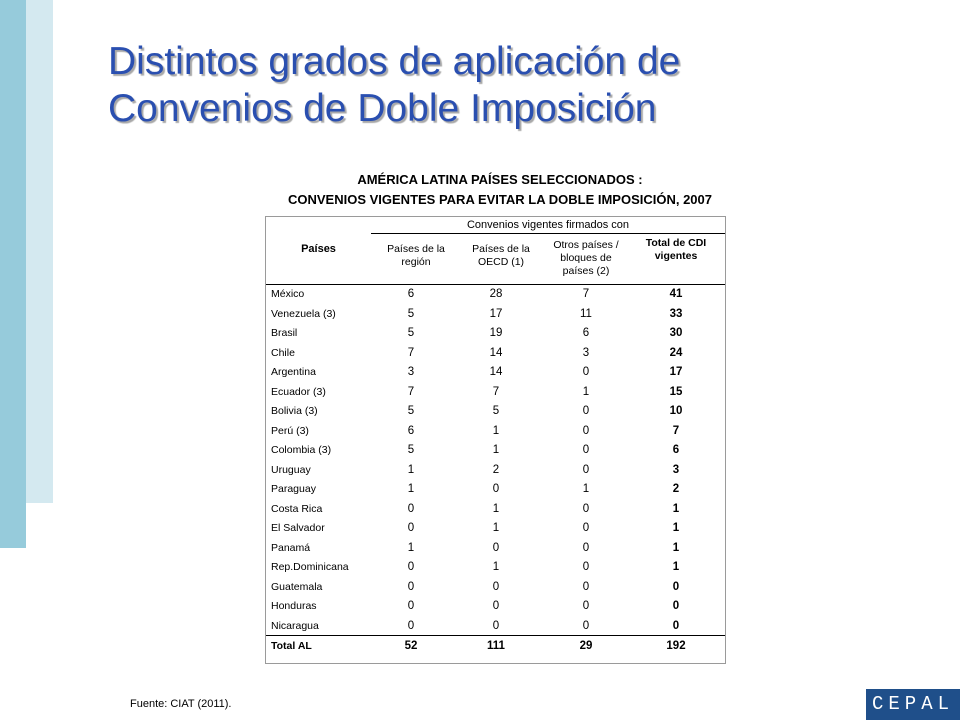 Image resolution: width=960 pixels, height=720 pixels. Describe the element at coordinates (495, 529) in the screenshot. I see `table-row: El Salvador 0 1 0 1` at that location.